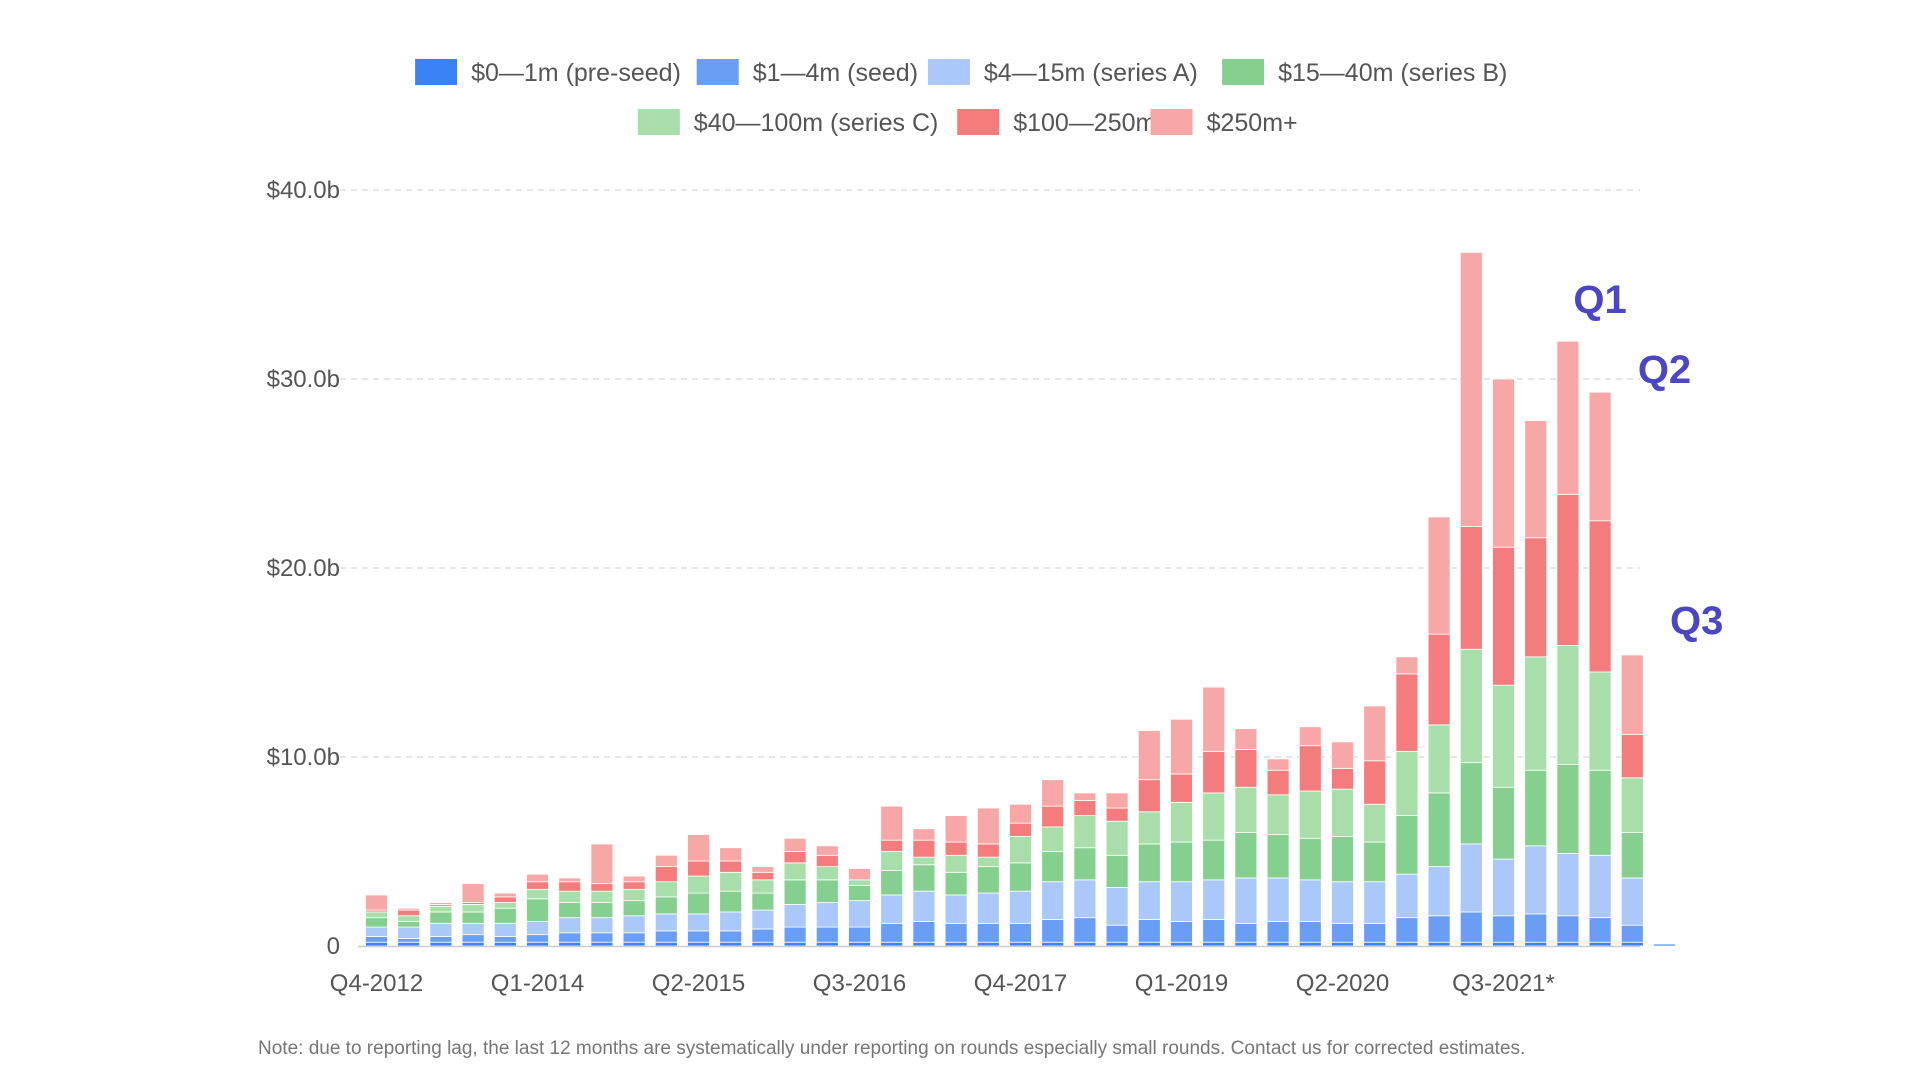 This screenshot has width=1920, height=1085. What do you see at coordinates (570, 925) in the screenshot?
I see `bar-segment: Q2-2014 — $4—15m (series A): $0.8b` at bounding box center [570, 925].